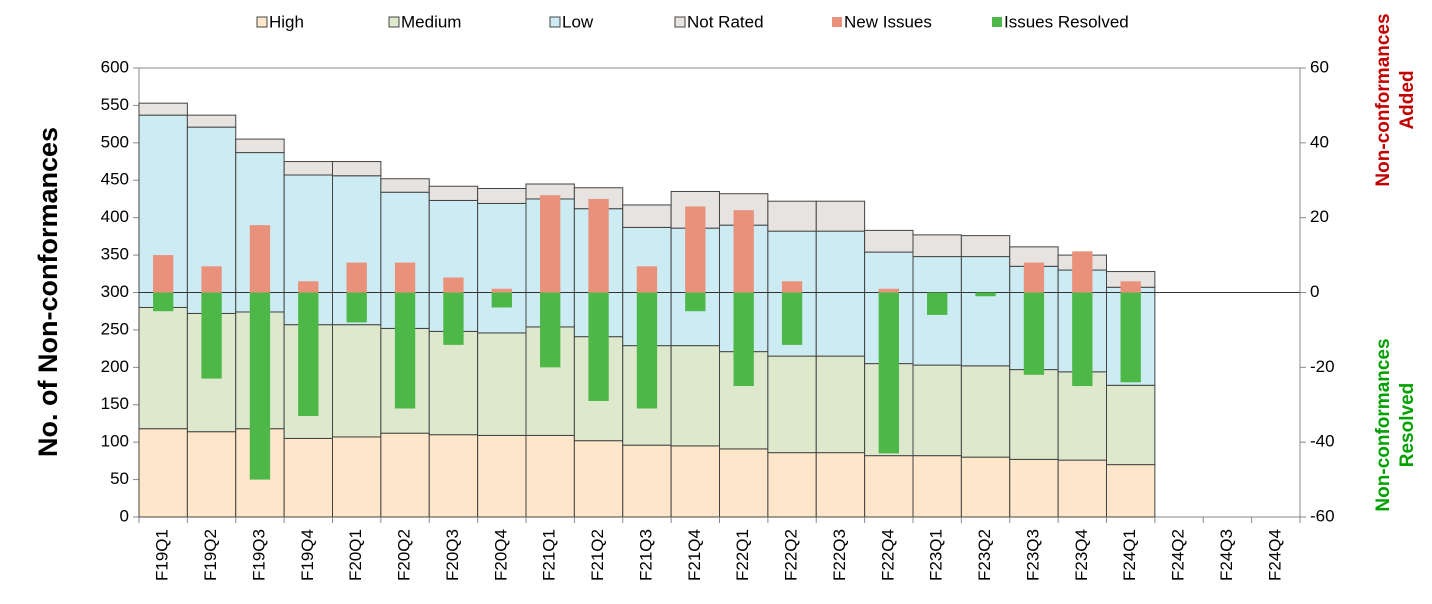 The height and width of the screenshot is (604, 1432). Describe the element at coordinates (984, 555) in the screenshot. I see `x-tick-label: F23Q2` at that location.